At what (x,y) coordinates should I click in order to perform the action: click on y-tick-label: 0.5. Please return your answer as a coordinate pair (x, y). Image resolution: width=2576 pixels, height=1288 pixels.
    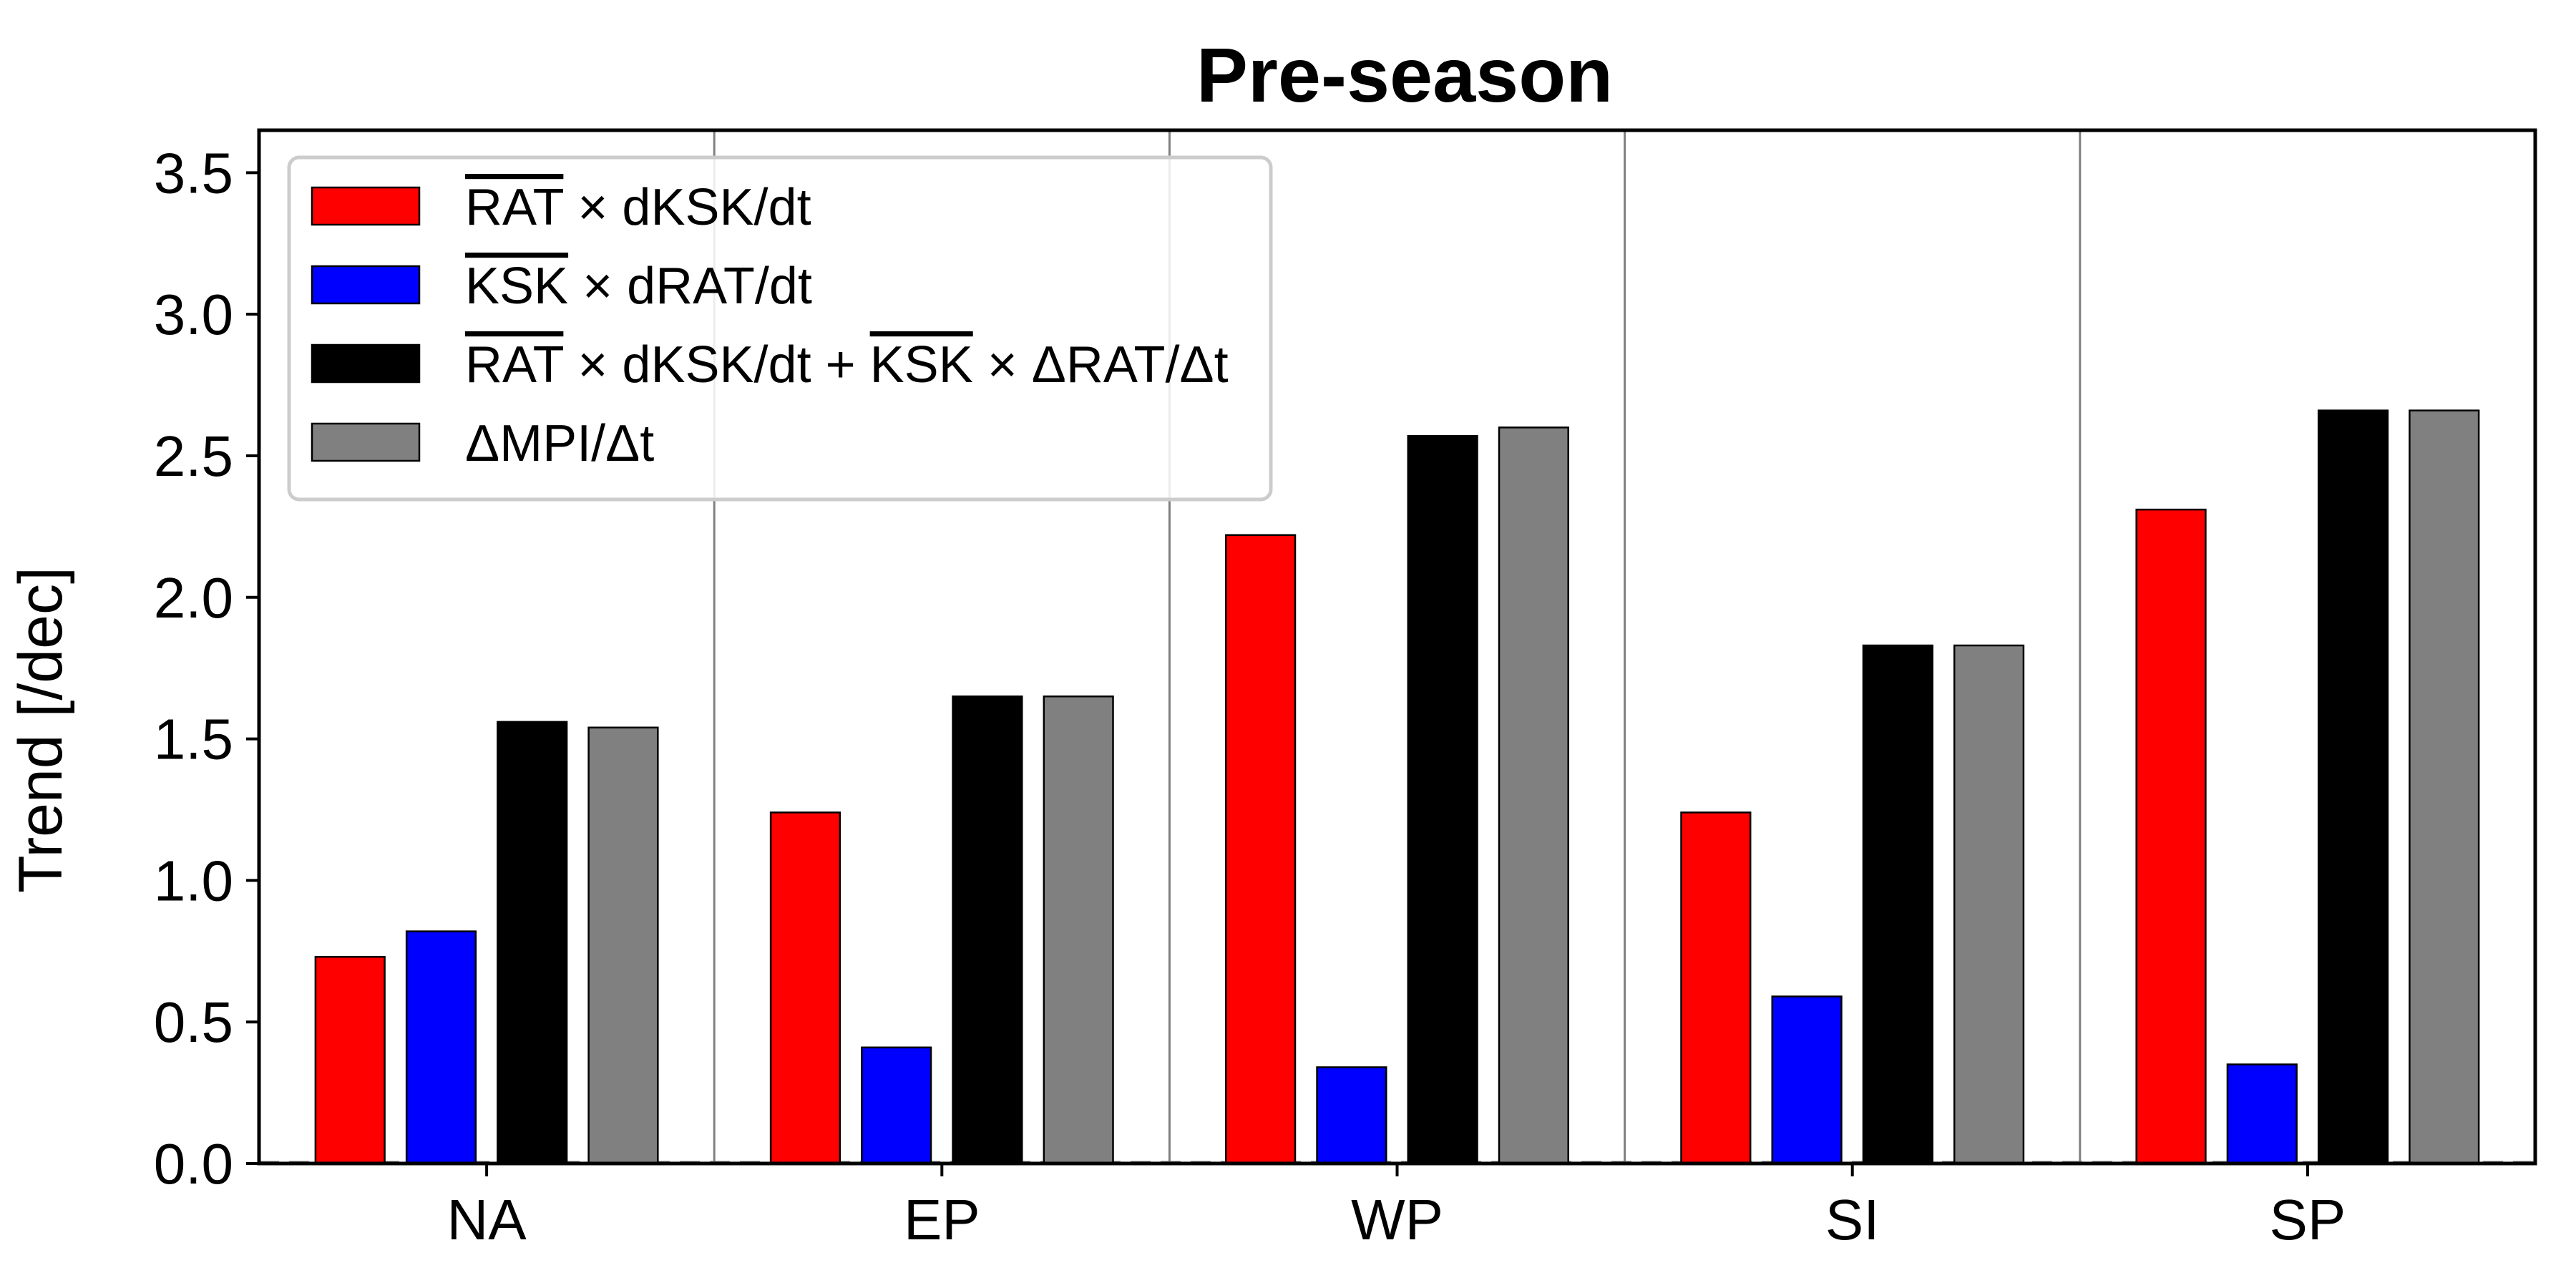
    Looking at the image, I should click on (193, 1022).